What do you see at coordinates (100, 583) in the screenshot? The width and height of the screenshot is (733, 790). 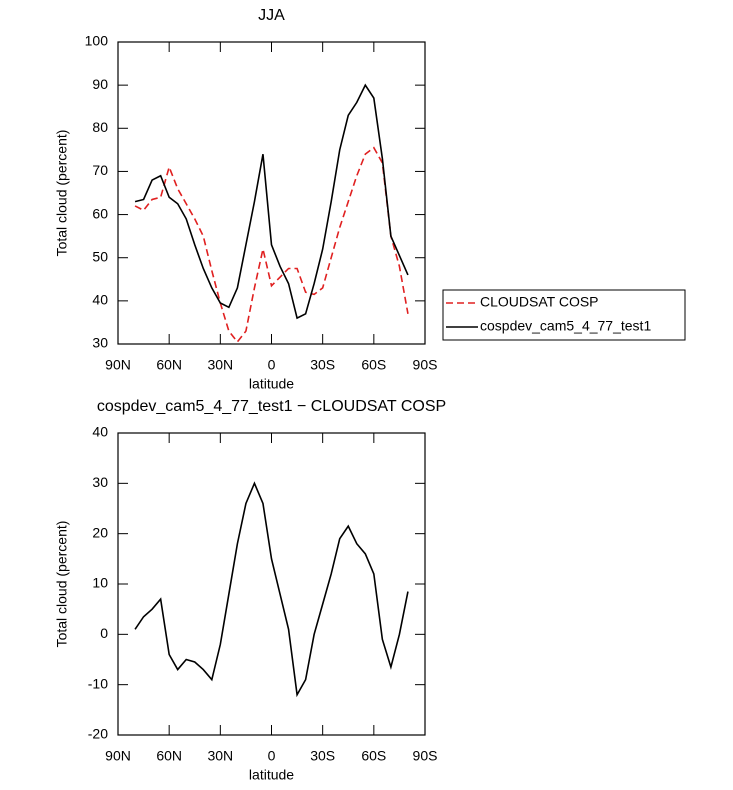 I see `y-tick-label: 10` at bounding box center [100, 583].